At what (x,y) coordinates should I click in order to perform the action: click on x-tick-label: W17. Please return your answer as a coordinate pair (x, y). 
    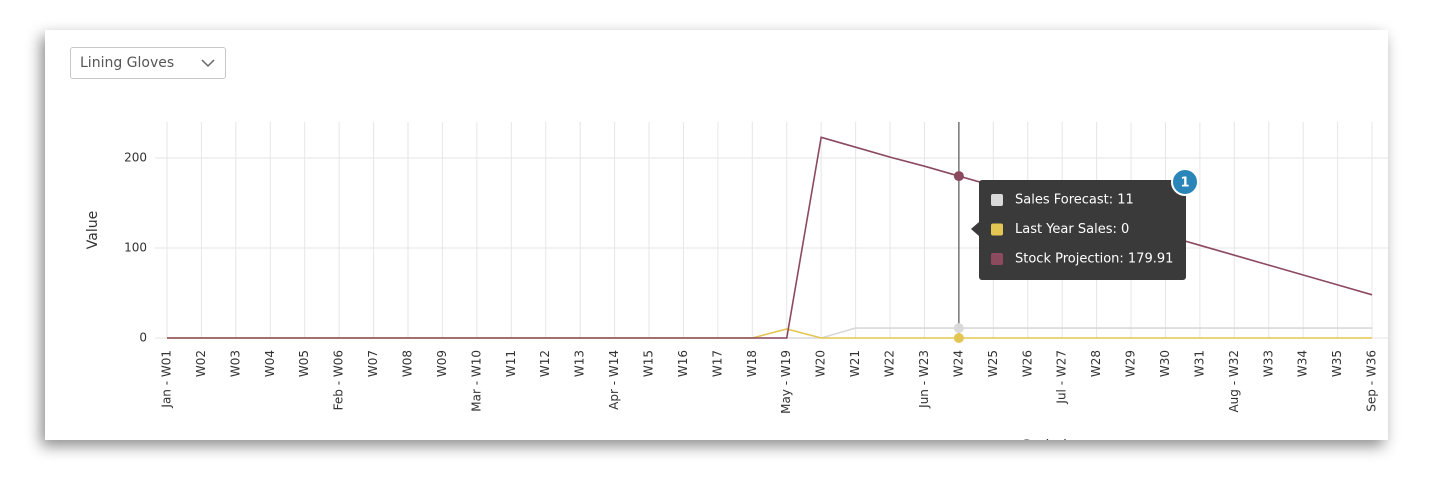
    Looking at the image, I should click on (717, 363).